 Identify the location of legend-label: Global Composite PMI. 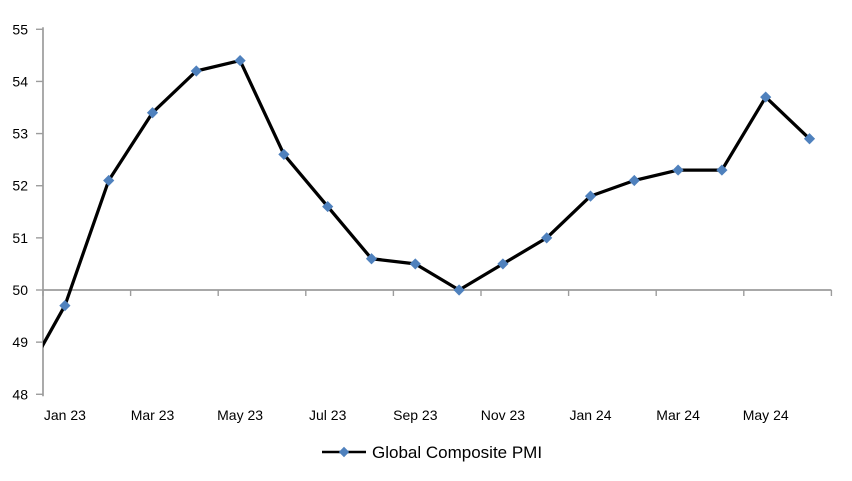
(457, 452).